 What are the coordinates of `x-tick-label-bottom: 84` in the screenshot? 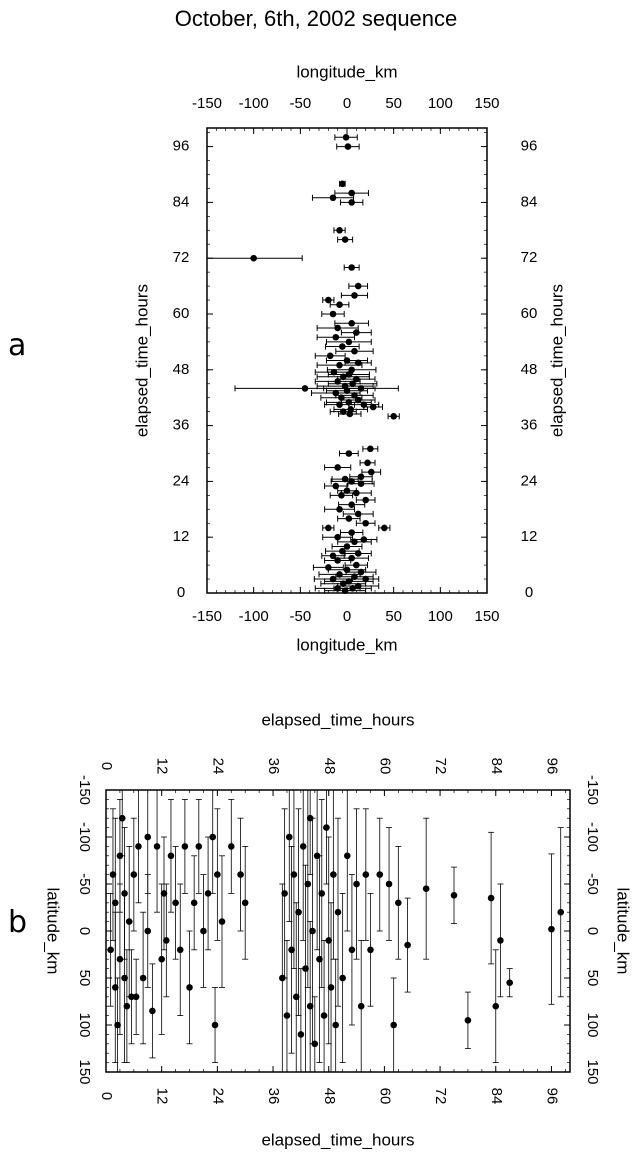 It's located at (496, 1096).